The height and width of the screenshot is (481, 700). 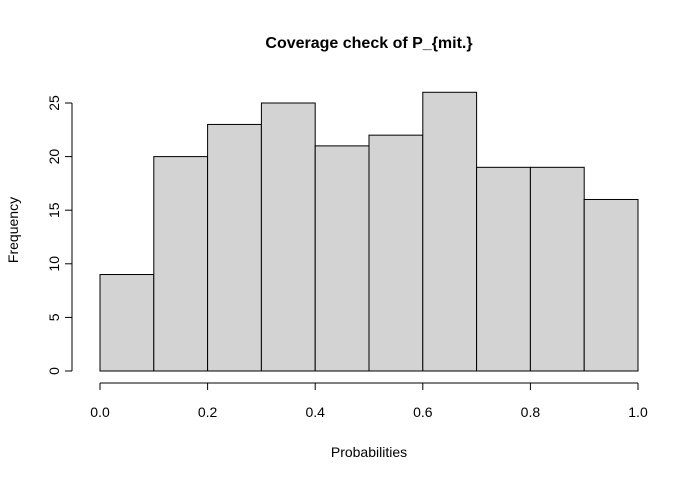 I want to click on x-tick-label: 0.6, so click(x=423, y=412).